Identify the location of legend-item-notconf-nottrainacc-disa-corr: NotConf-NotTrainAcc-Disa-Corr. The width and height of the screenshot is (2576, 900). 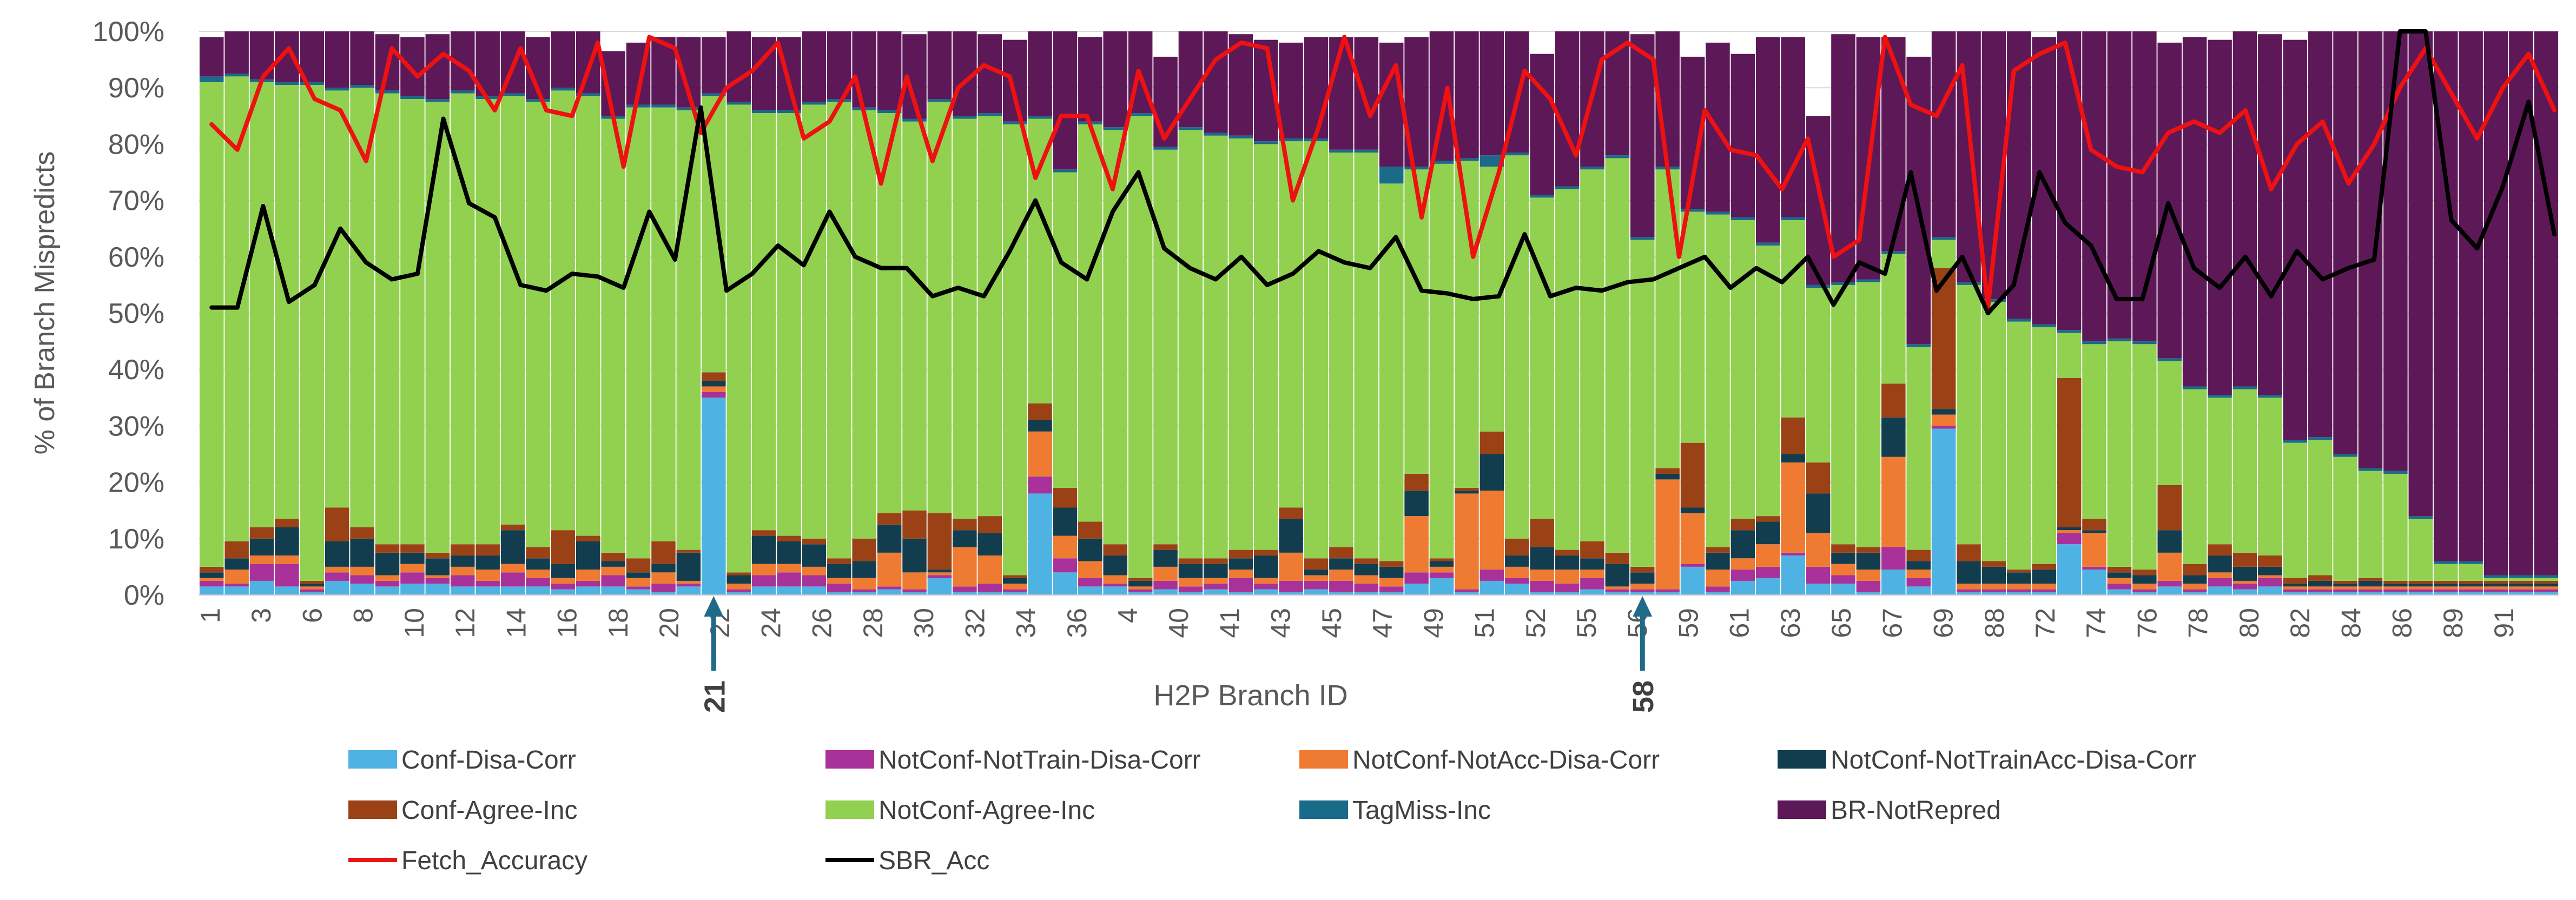
(1987, 760).